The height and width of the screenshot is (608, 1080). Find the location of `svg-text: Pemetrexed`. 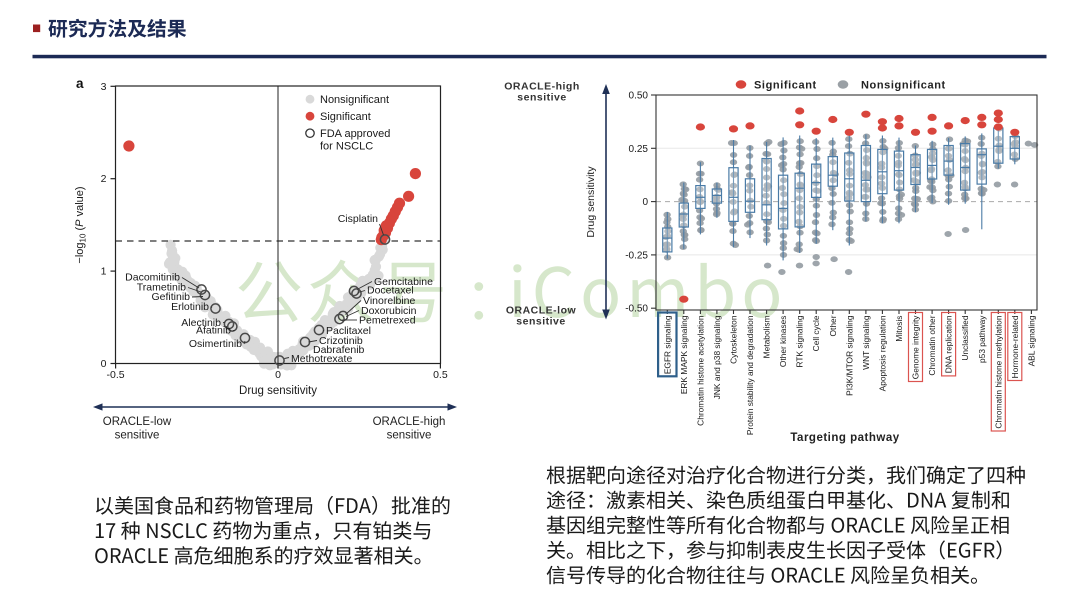

svg-text: Pemetrexed is located at coordinates (387, 321).